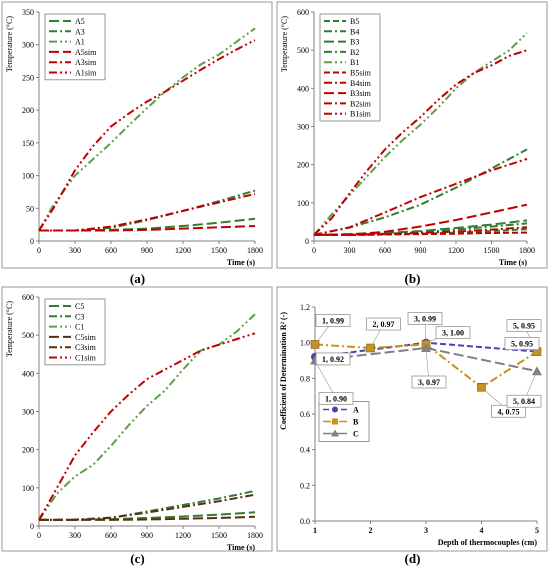 The image size is (550, 570). What do you see at coordinates (356, 422) in the screenshot?
I see `legend-label-d: B` at bounding box center [356, 422].